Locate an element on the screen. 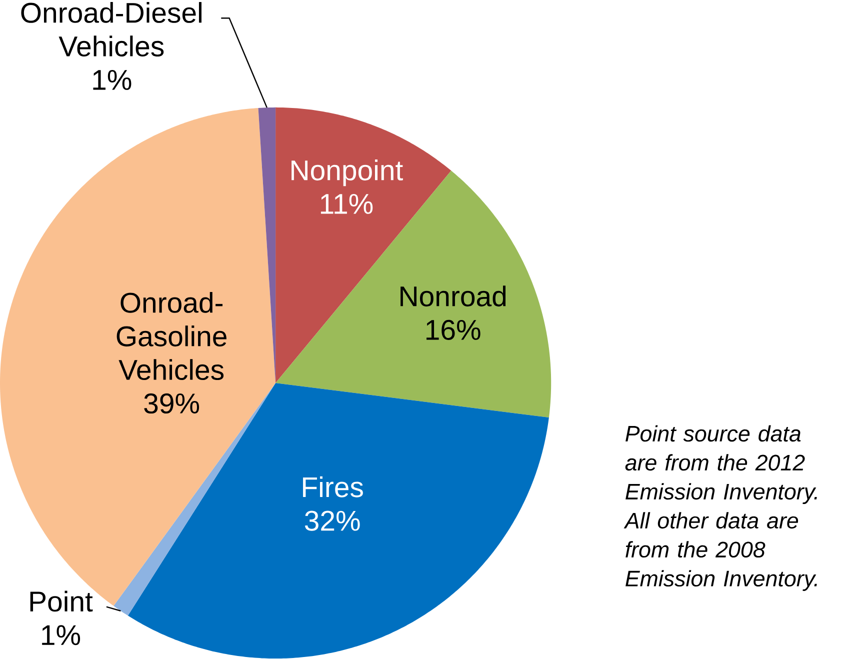  slice-label: Onroad-Gasoline Vehicles is located at coordinates (171, 336).